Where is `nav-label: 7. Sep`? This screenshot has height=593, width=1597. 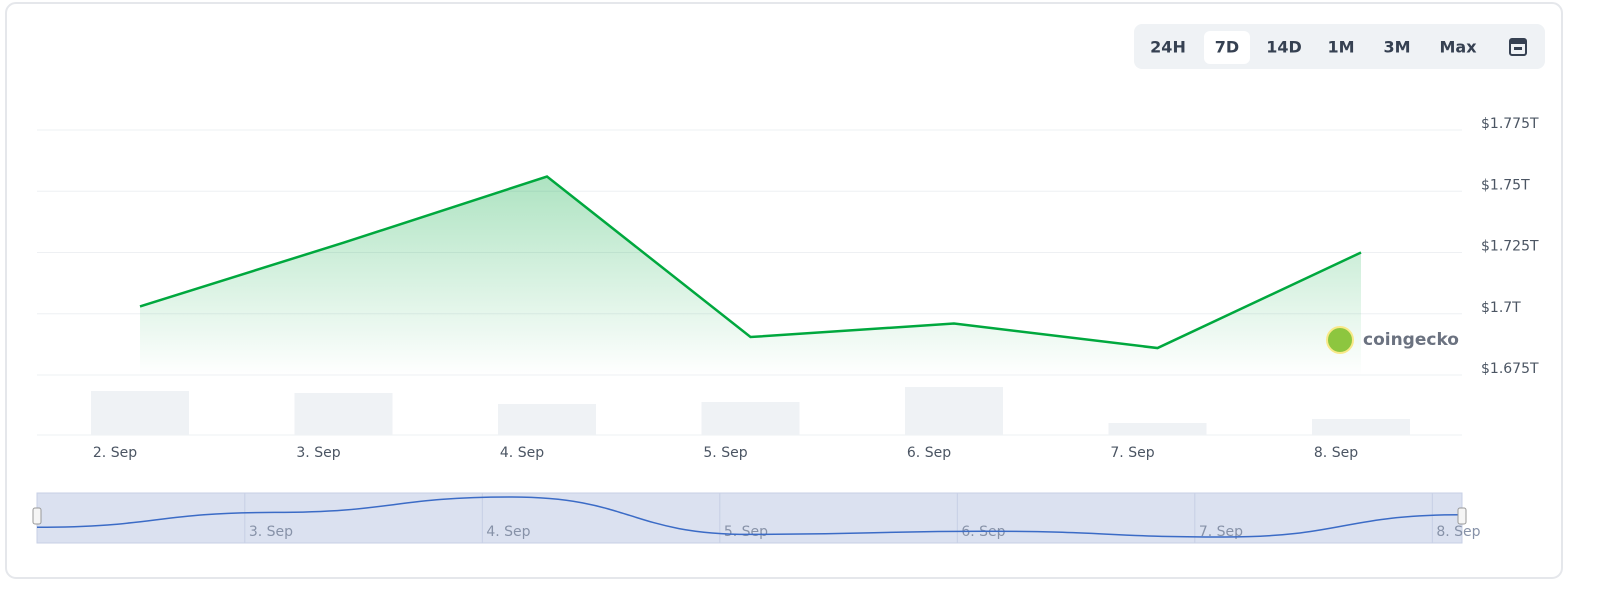
nav-label: 7. Sep is located at coordinates (1221, 532).